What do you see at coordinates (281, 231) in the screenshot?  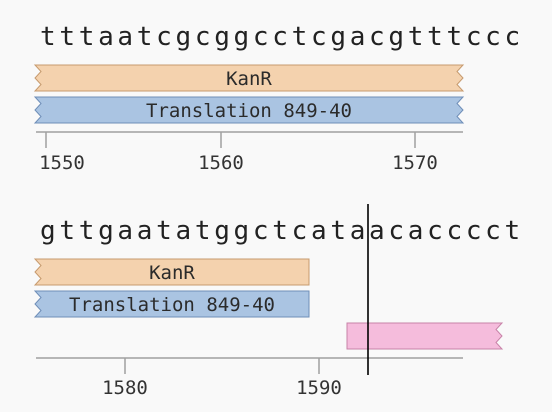 I see `dna-sequence-text: gttgaatatggctcataacacccct` at bounding box center [281, 231].